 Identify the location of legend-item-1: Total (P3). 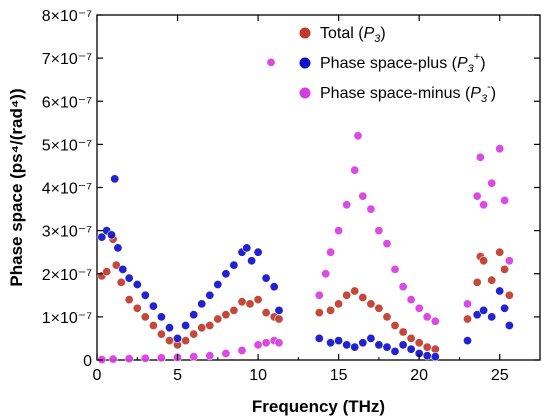
(342, 35).